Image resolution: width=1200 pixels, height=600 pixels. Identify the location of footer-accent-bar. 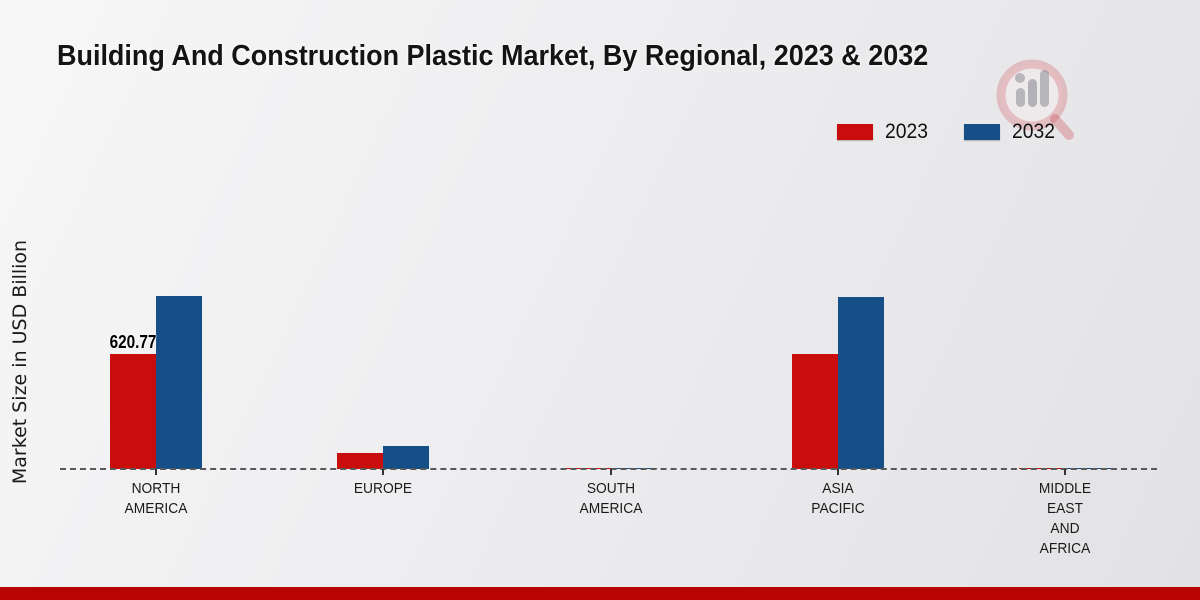
(600, 593).